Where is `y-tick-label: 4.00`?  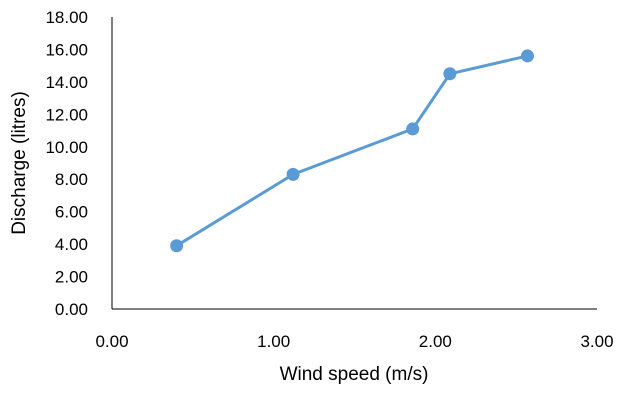 y-tick-label: 4.00 is located at coordinates (71, 244).